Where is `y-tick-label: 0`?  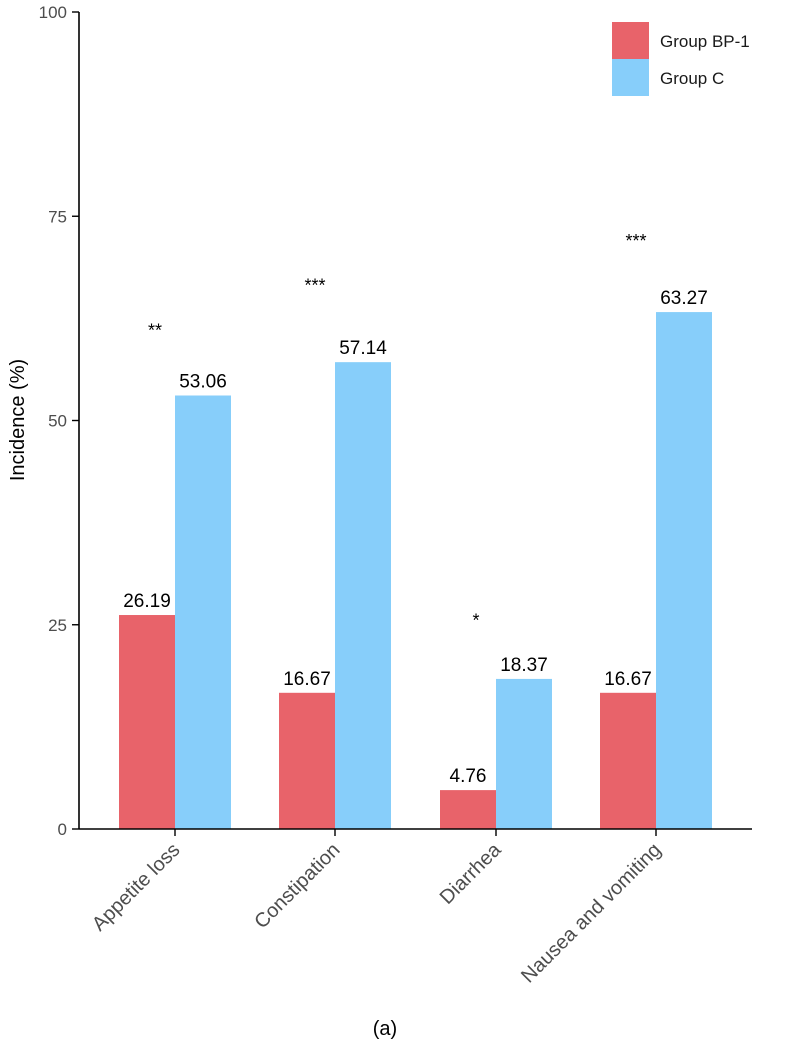 y-tick-label: 0 is located at coordinates (62, 829).